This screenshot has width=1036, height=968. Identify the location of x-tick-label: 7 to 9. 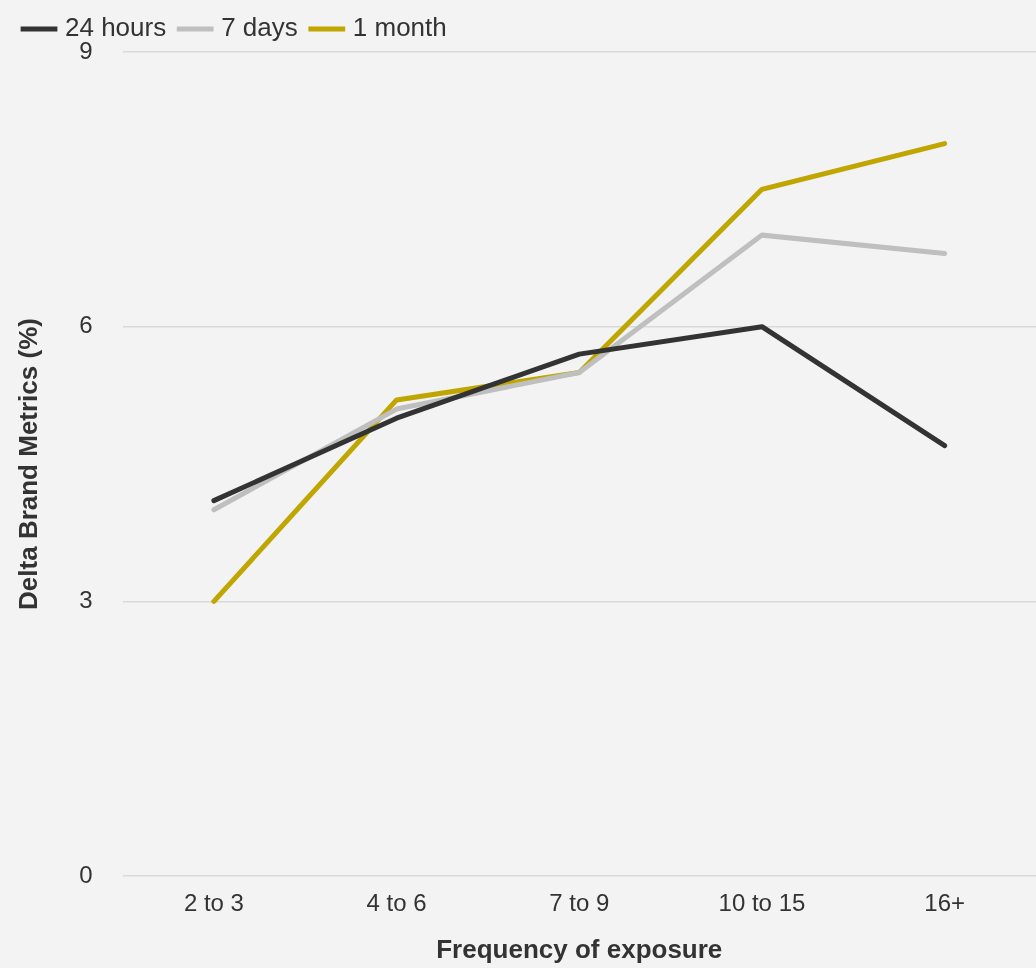
(579, 903).